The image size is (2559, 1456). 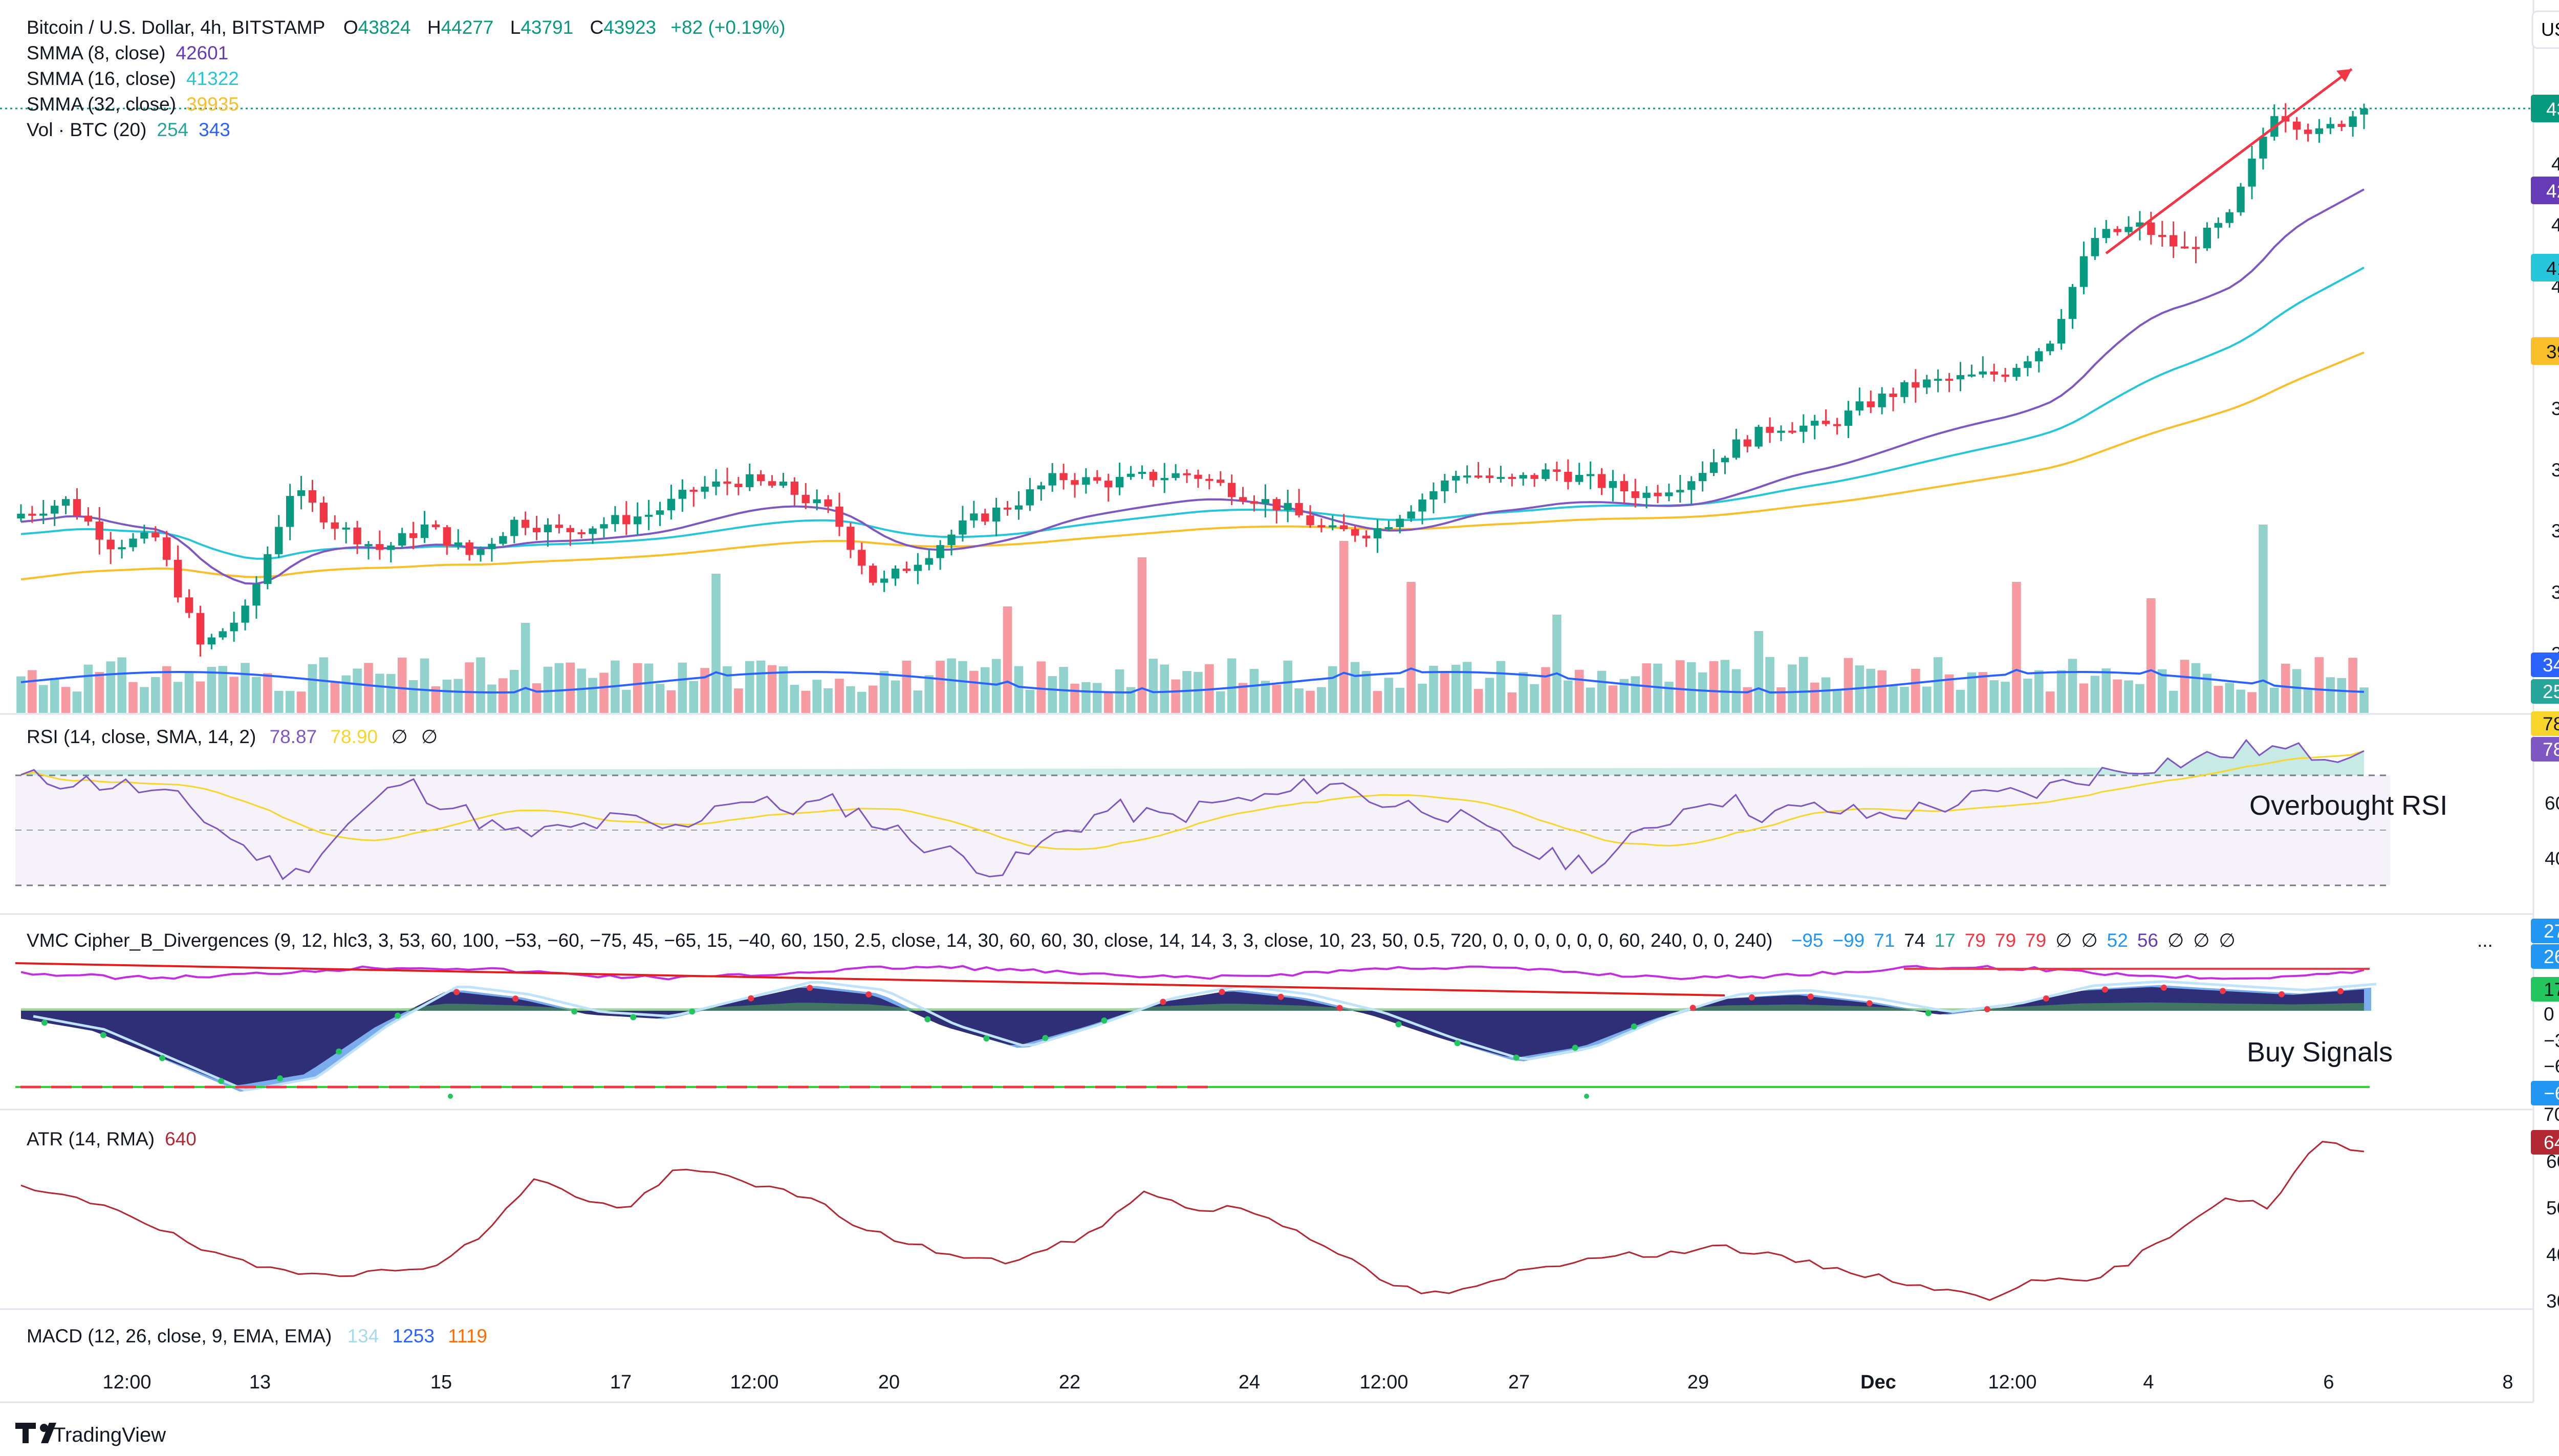 What do you see at coordinates (1196, 1030) in the screenshot?
I see `vmc-pane` at bounding box center [1196, 1030].